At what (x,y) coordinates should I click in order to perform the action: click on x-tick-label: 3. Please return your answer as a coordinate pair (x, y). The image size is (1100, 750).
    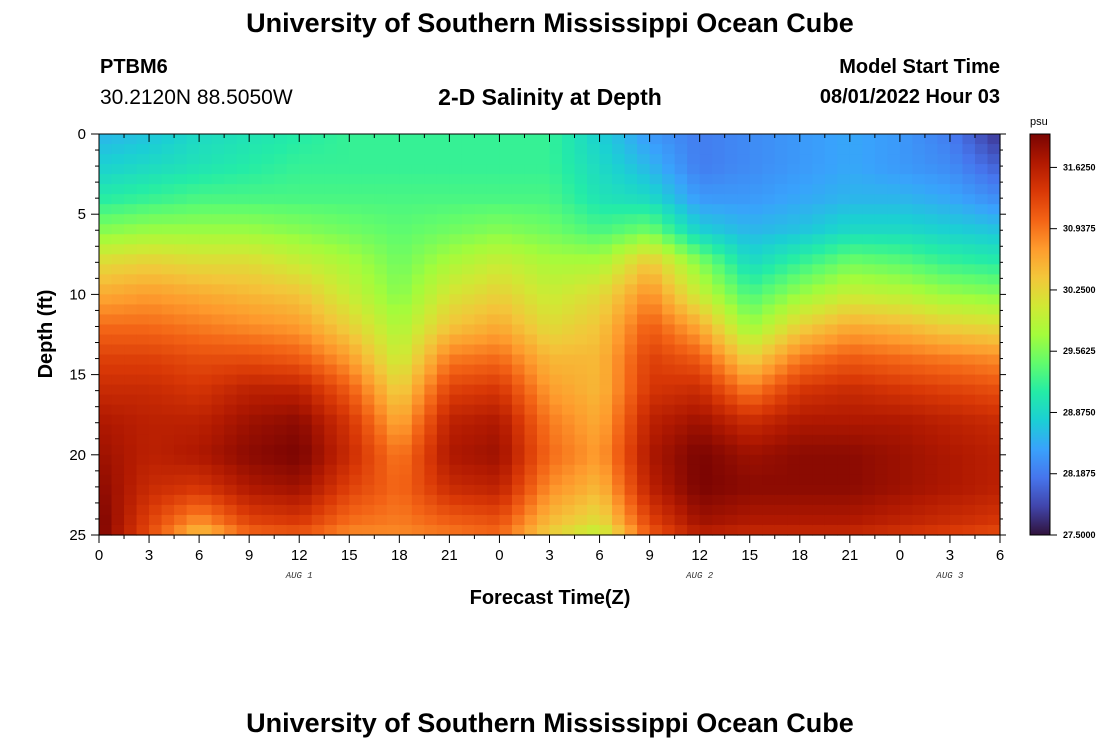
    Looking at the image, I should click on (149, 555).